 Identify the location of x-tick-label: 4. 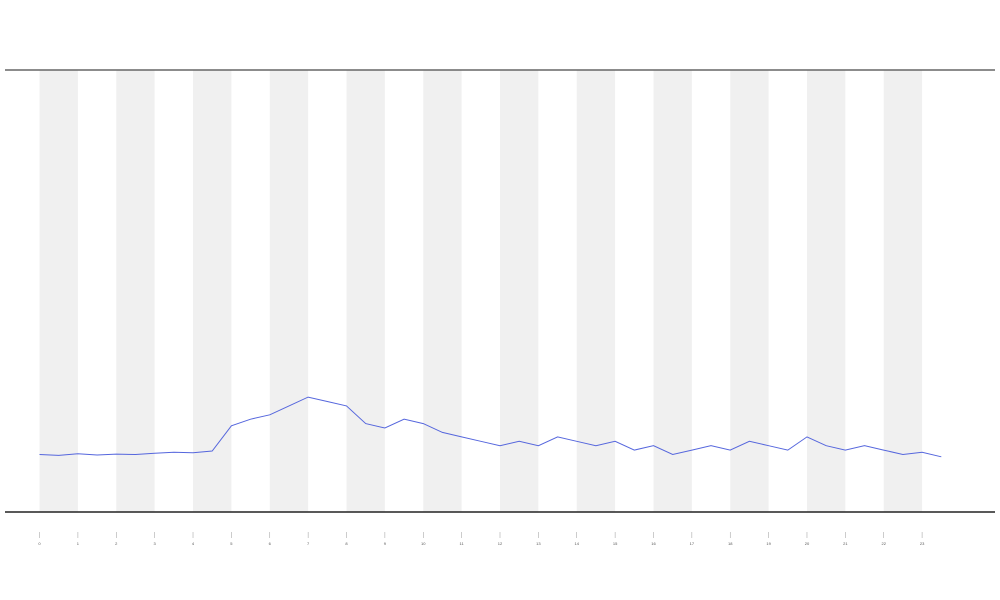
(193, 543).